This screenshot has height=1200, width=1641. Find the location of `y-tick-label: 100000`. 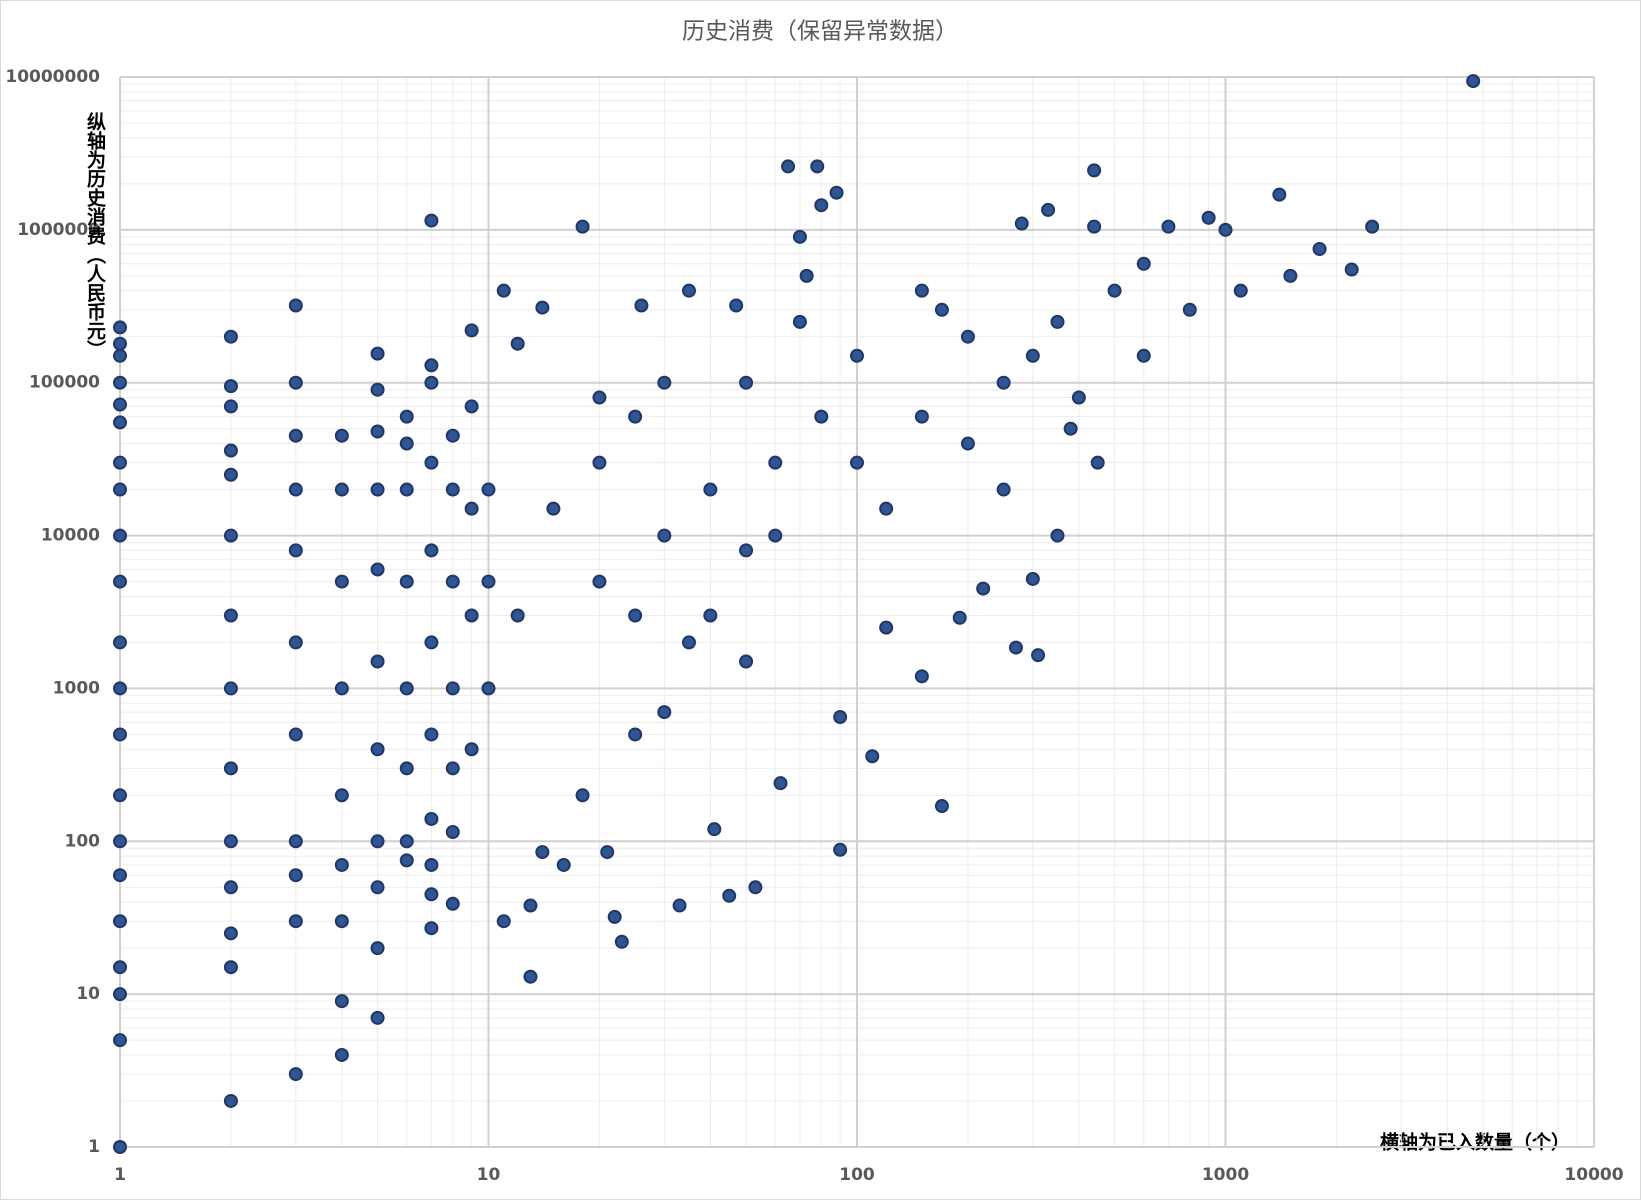

y-tick-label: 100000 is located at coordinates (64, 383).